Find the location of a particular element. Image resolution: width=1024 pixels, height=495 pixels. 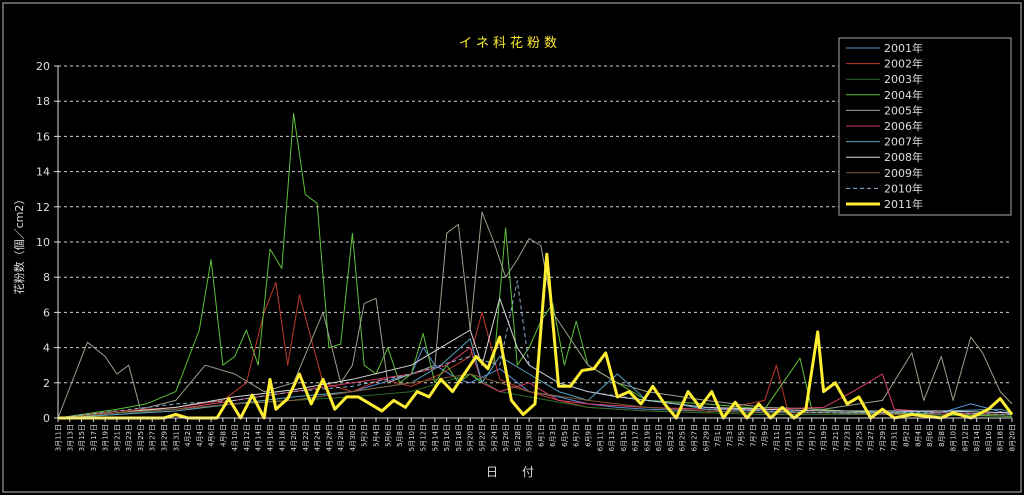

x-tick-label: 4月10日 is located at coordinates (235, 437).